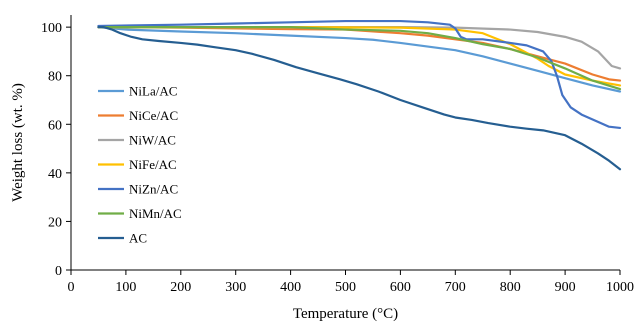 Image resolution: width=638 pixels, height=325 pixels. What do you see at coordinates (55, 77) in the screenshot?
I see `y-tick-label: 80` at bounding box center [55, 77].